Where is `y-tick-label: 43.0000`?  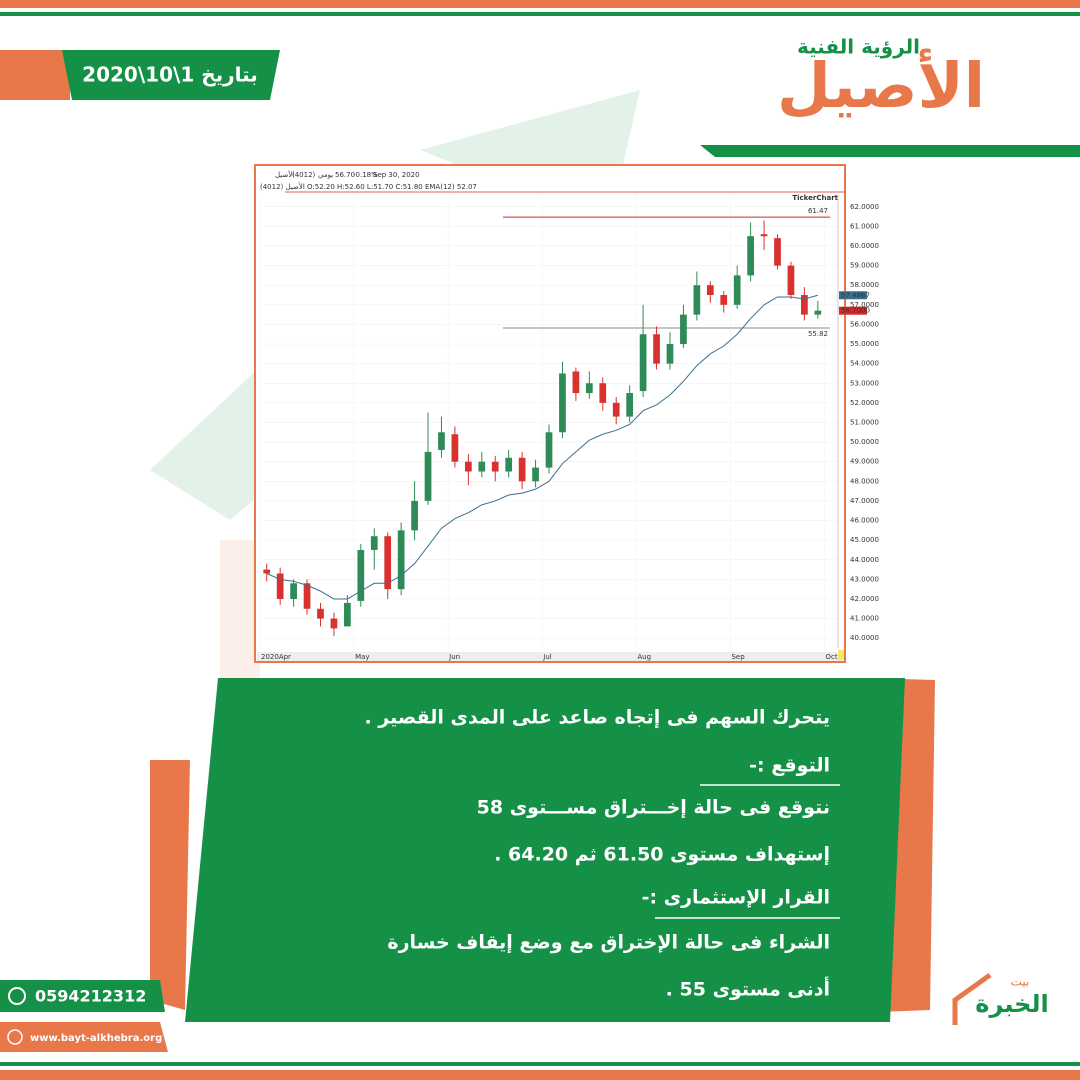
y-tick-label: 43.0000 is located at coordinates (864, 579).